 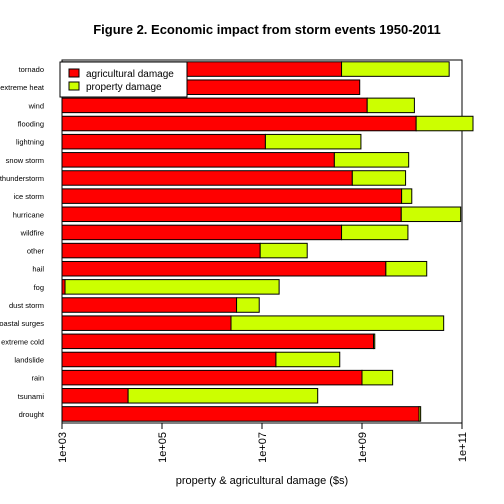 What do you see at coordinates (172, 287) in the screenshot?
I see `bar-property-fog` at bounding box center [172, 287].